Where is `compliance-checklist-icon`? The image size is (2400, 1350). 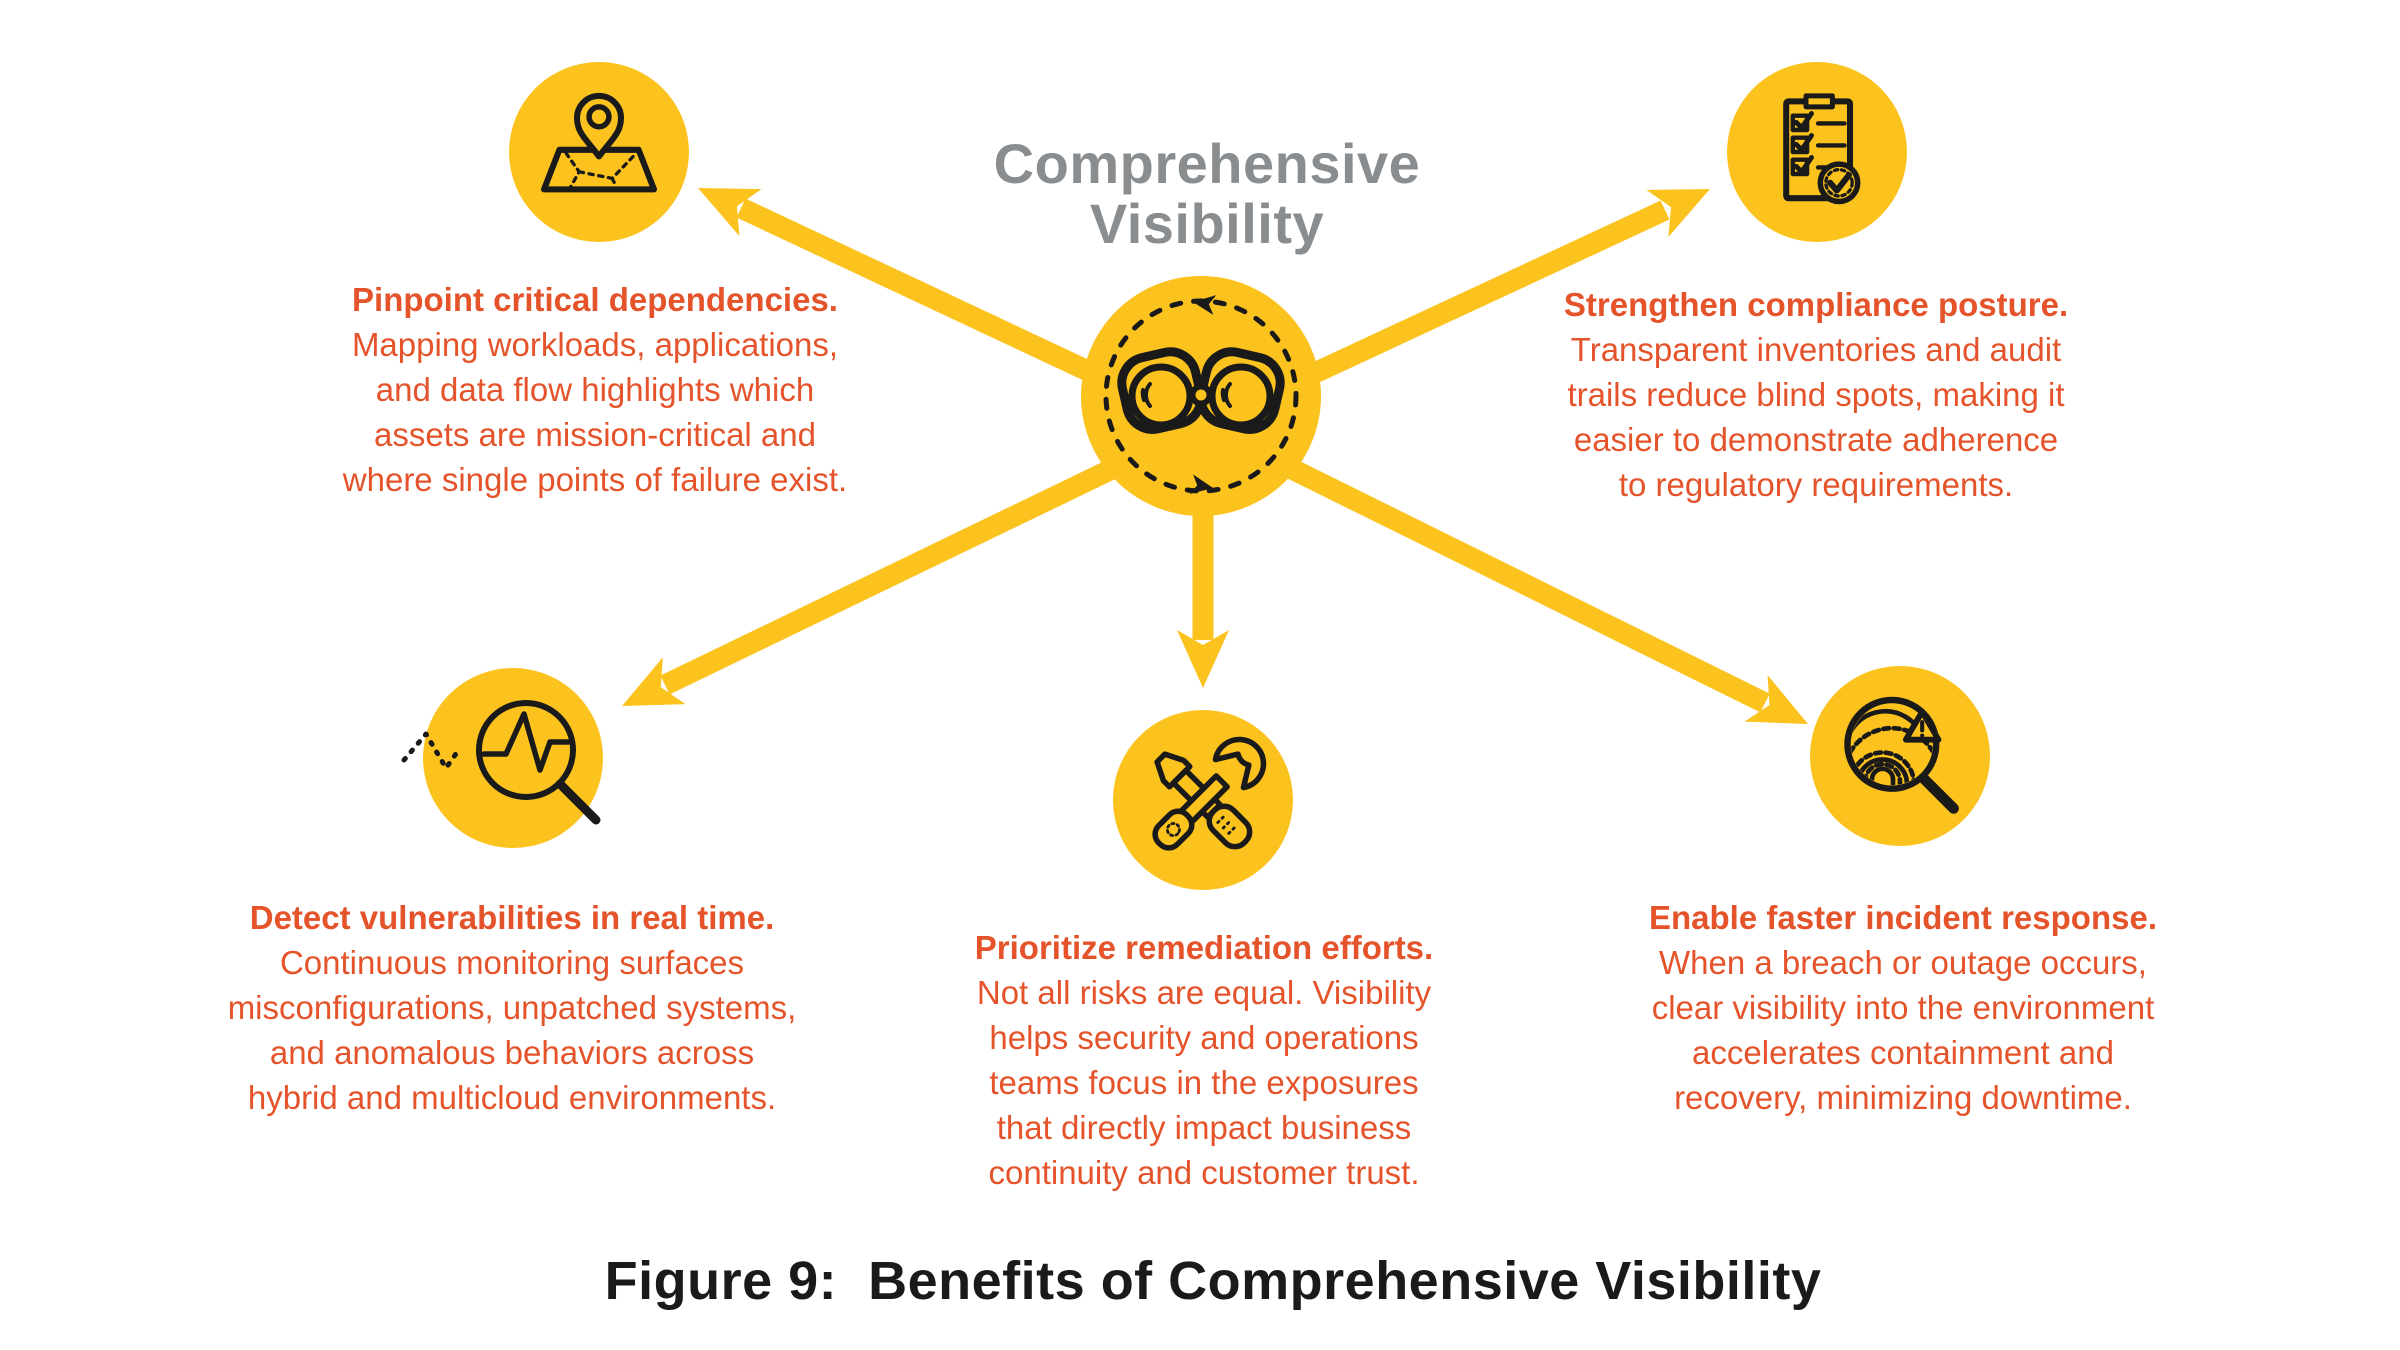 compliance-checklist-icon is located at coordinates (1822, 149).